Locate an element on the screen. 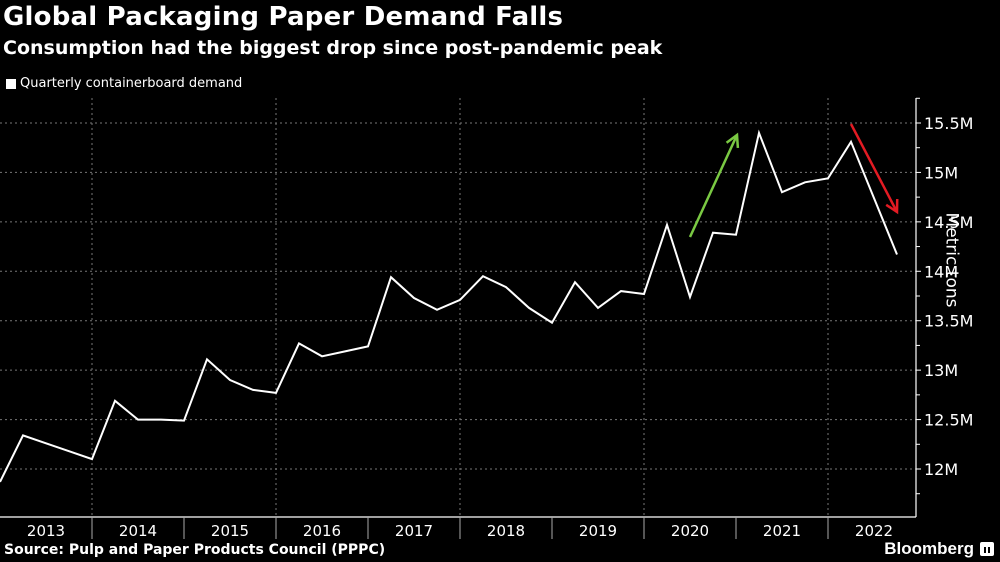 This screenshot has width=1000, height=562. x-tick-label: 2020 is located at coordinates (690, 531).